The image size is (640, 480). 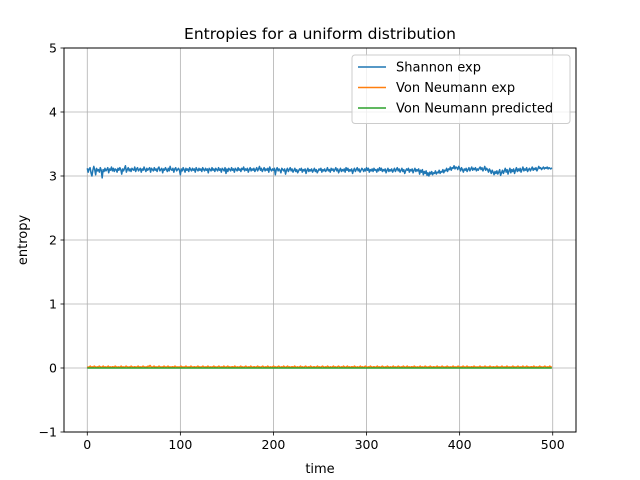 What do you see at coordinates (53, 48) in the screenshot?
I see `y-tick-label: 5` at bounding box center [53, 48].